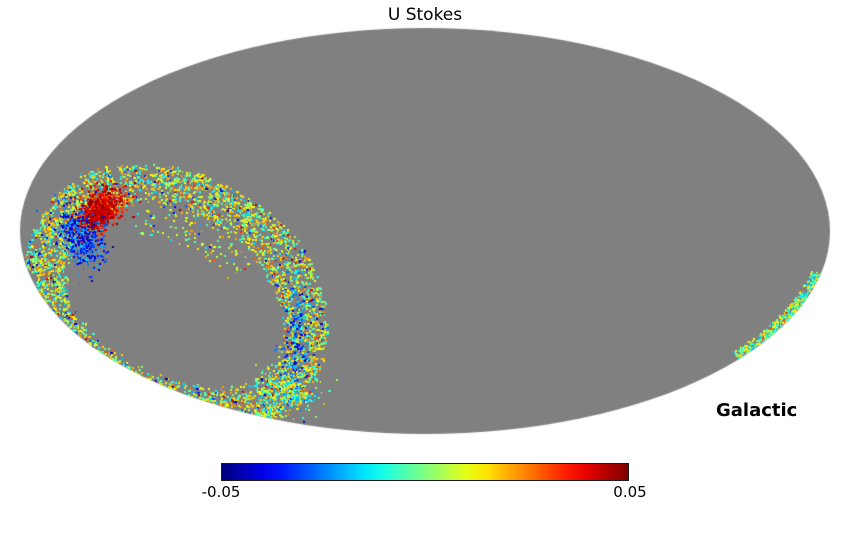 The width and height of the screenshot is (850, 540). Describe the element at coordinates (630, 492) in the screenshot. I see `colorbar-max-label: 0.05` at that location.